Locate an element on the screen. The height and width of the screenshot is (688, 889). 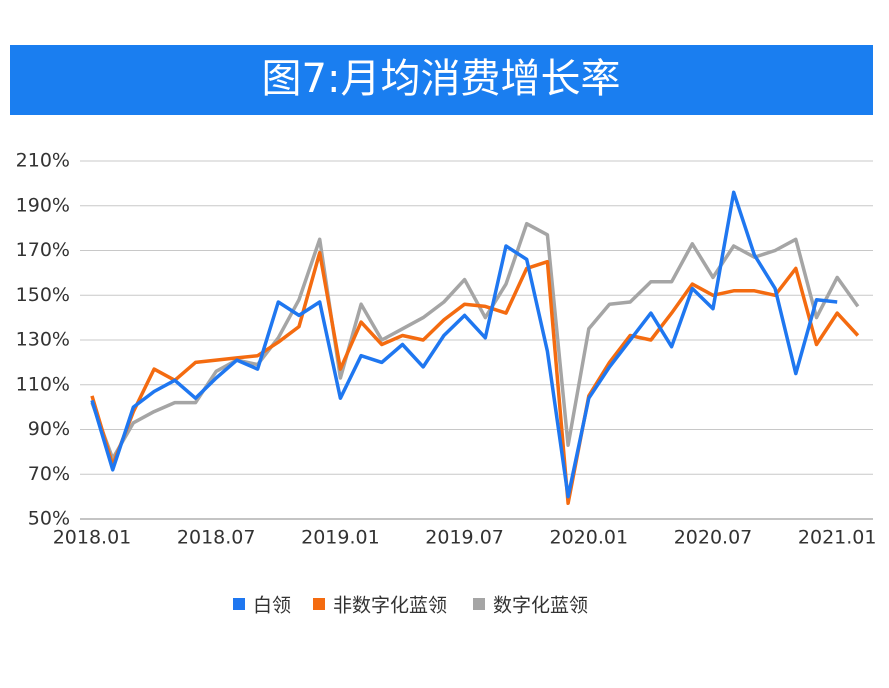
legend-label: 数字化蓝领 is located at coordinates (540, 606).